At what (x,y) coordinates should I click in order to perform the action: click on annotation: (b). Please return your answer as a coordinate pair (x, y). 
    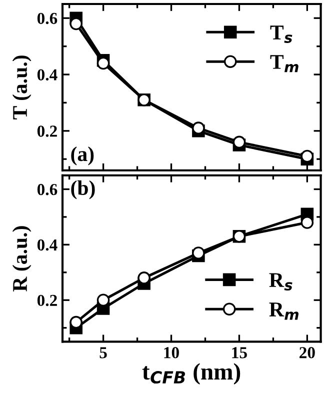
    Looking at the image, I should click on (83, 190).